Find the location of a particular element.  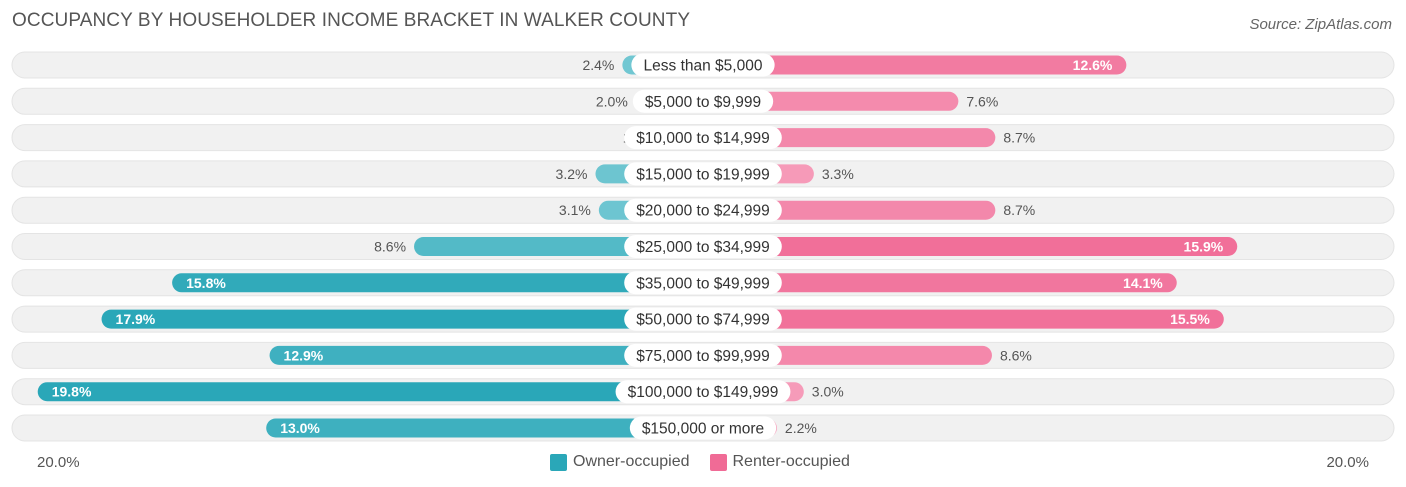

bar-row: 2.4% 12.6% Less than $5,000 is located at coordinates (703, 65).